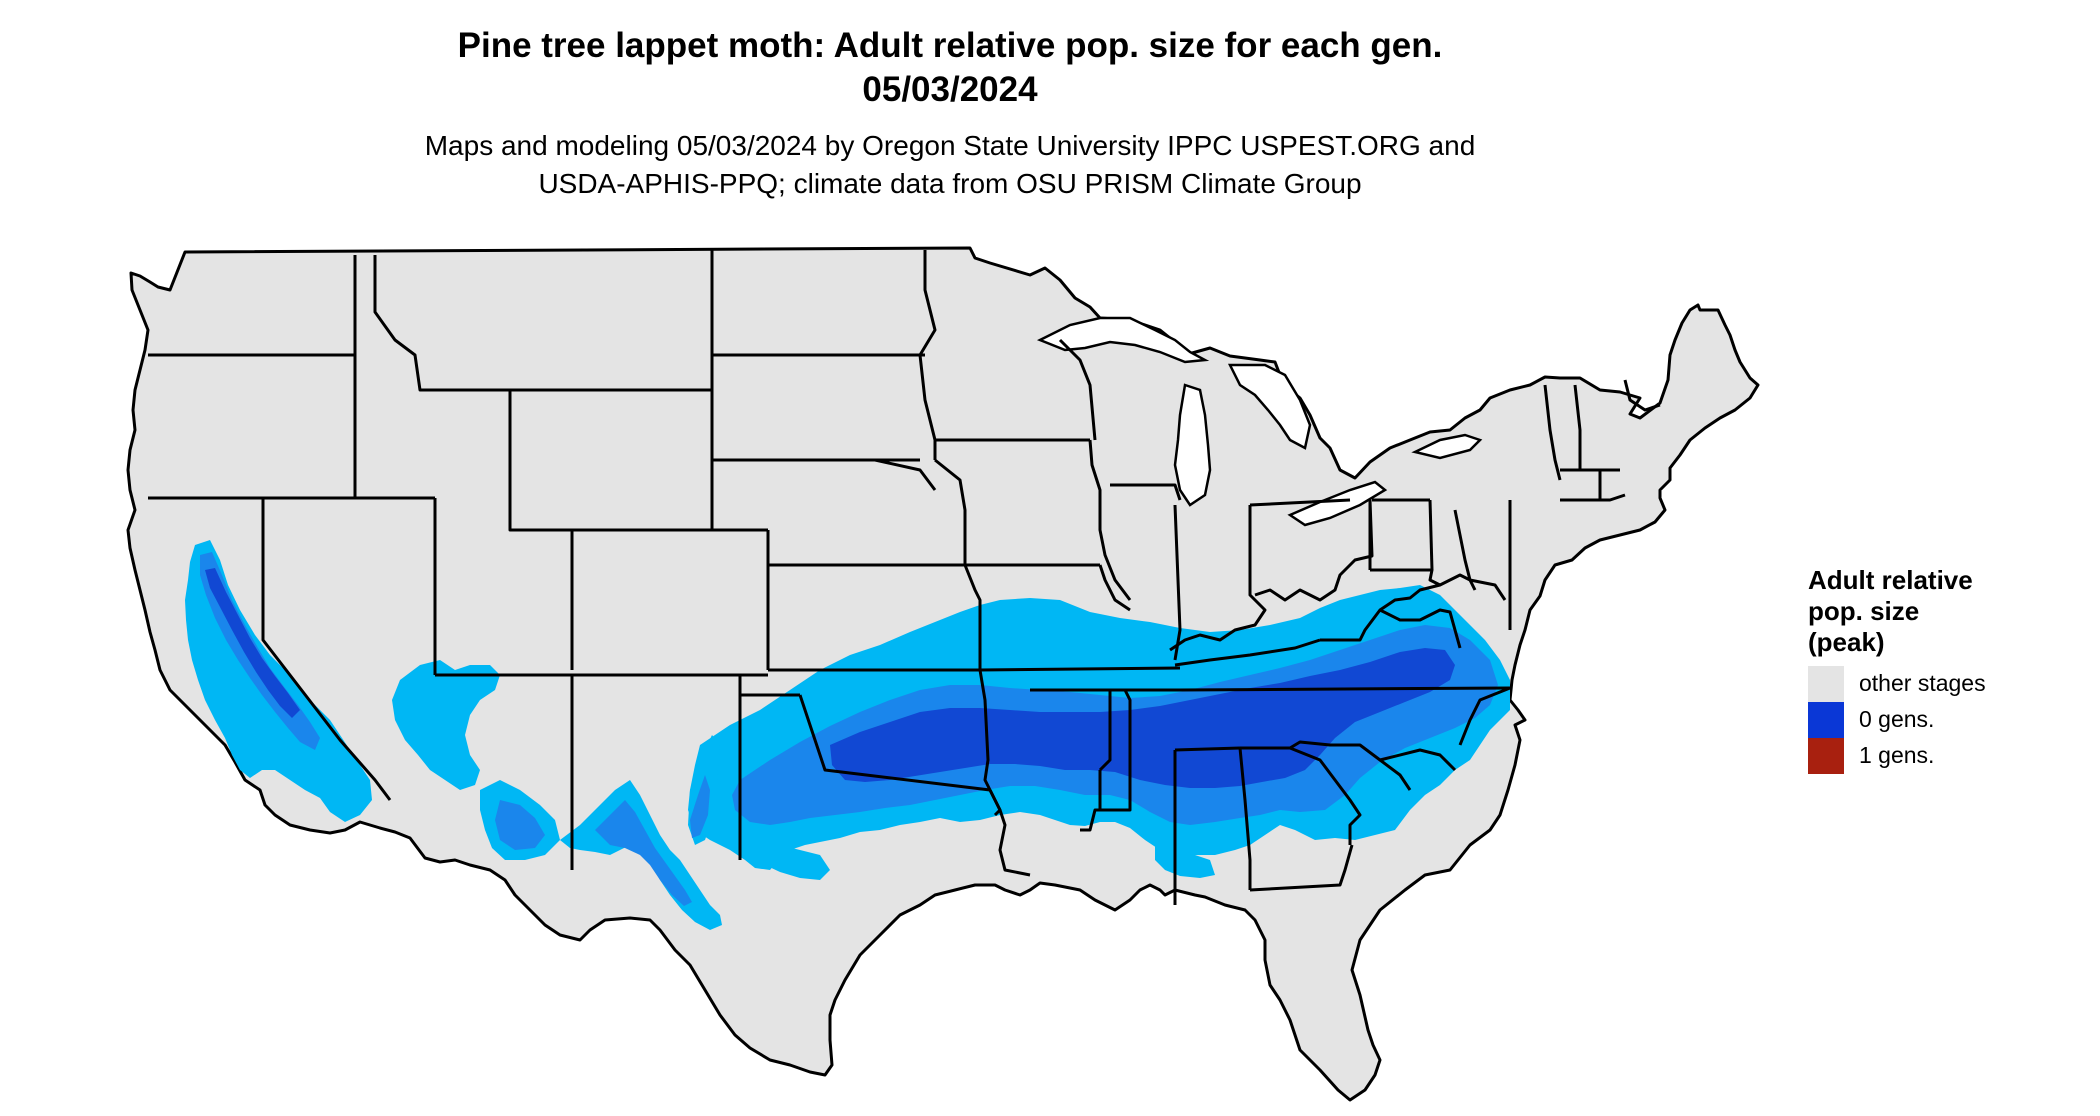 This screenshot has height=1116, width=2100. Describe the element at coordinates (1185, 861) in the screenshot. I see `band-light-gulf` at that location.